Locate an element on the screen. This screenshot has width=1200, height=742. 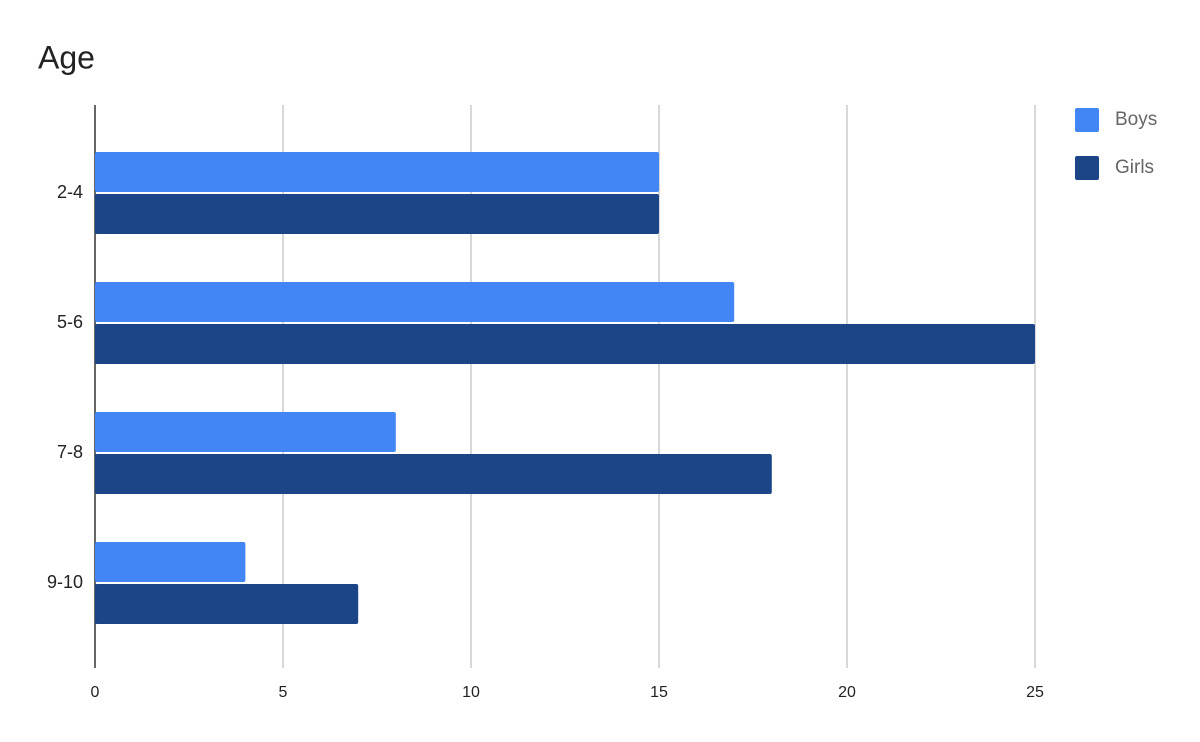
legend-label: Girls is located at coordinates (1134, 167).